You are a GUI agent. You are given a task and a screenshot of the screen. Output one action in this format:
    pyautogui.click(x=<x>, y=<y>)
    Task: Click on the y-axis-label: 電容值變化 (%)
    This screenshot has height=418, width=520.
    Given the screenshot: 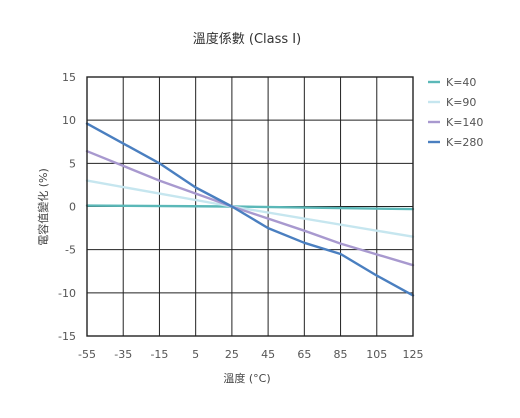 What is the action you would take?
    pyautogui.click(x=43, y=207)
    